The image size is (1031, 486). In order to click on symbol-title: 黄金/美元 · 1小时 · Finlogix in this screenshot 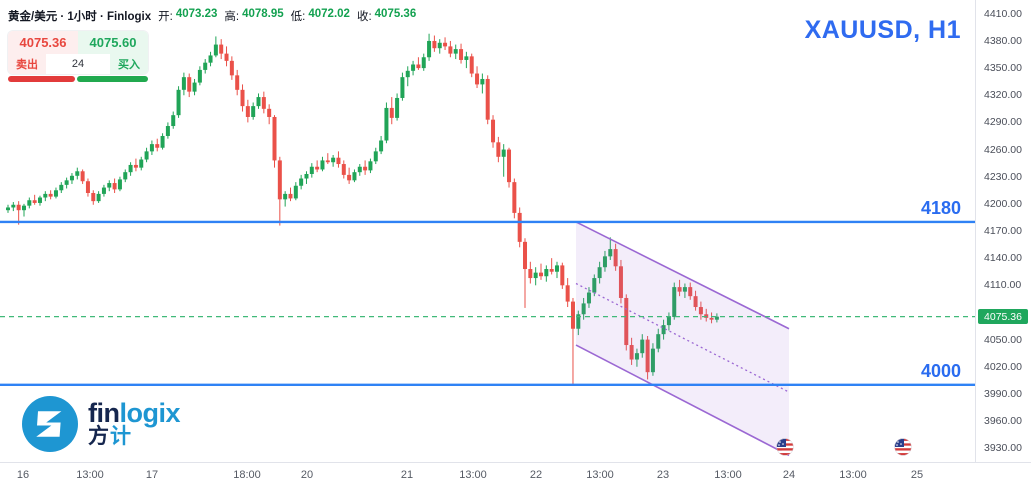, I will do `click(80, 17)`.